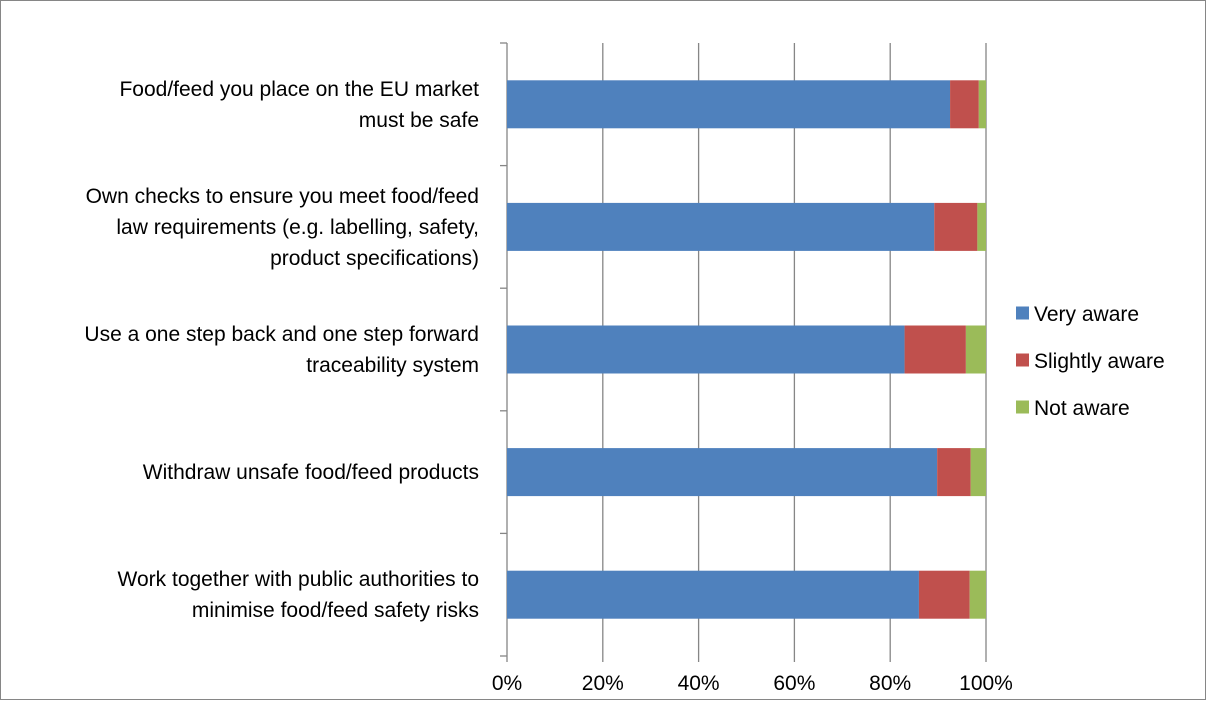 The image size is (1206, 701). Describe the element at coordinates (603, 683) in the screenshot. I see `x-tick-label: 20%` at that location.